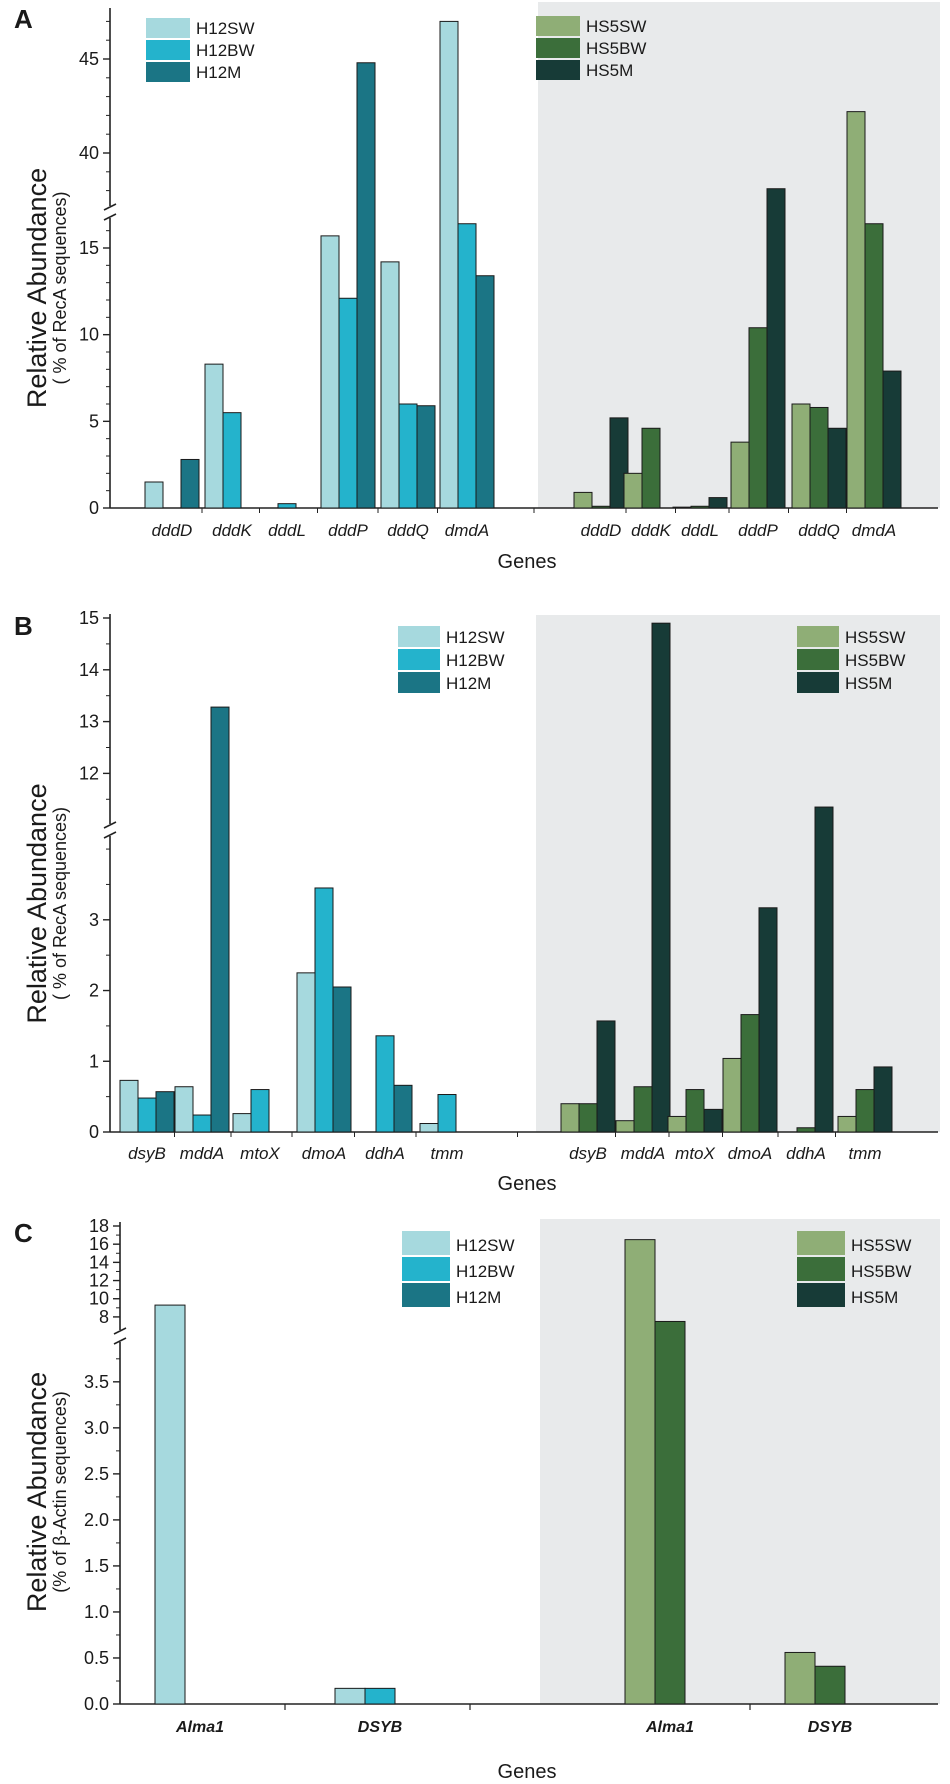  Describe the element at coordinates (96, 1520) in the screenshot. I see `y-tick-label: 2.0` at that location.